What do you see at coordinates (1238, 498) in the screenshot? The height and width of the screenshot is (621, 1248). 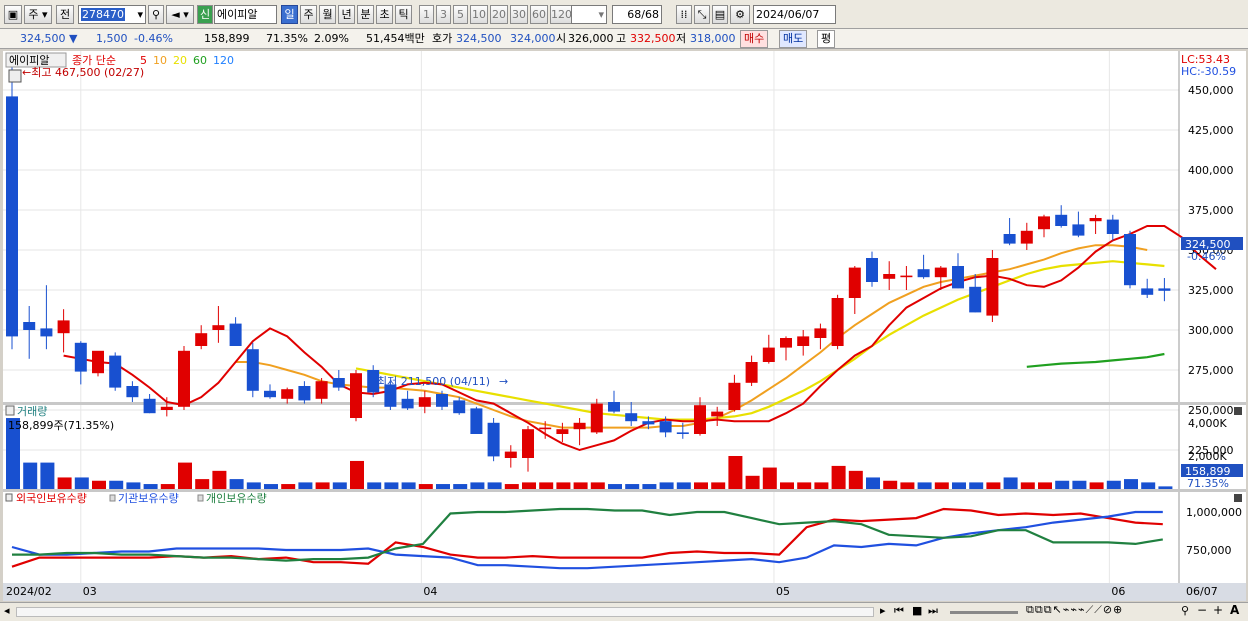 I see `holding-panel-close-icon` at bounding box center [1238, 498].